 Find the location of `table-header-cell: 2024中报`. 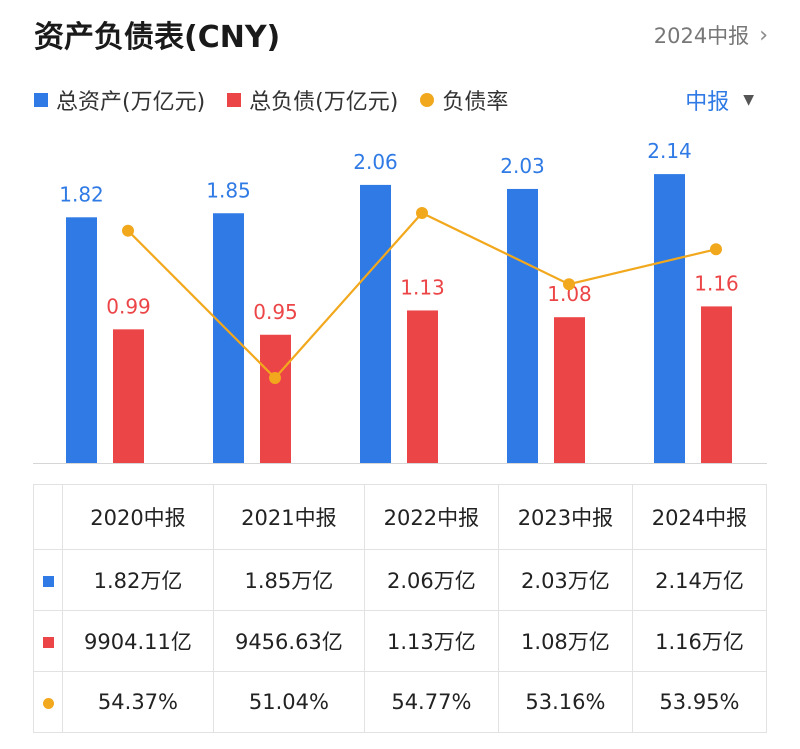

table-header-cell: 2024中报 is located at coordinates (699, 517).